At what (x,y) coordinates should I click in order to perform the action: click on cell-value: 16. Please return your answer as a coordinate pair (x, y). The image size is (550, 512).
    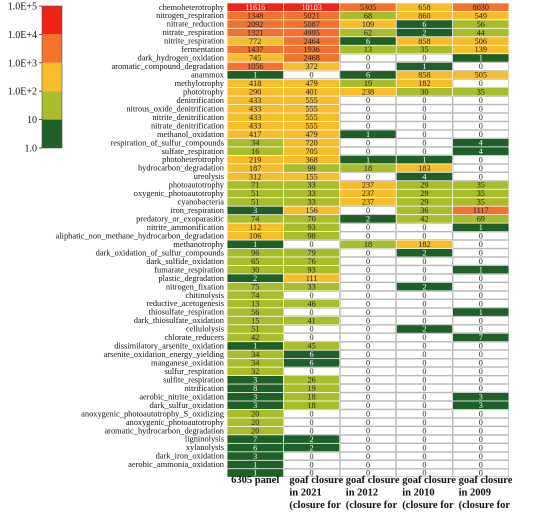
    Looking at the image, I should click on (255, 151).